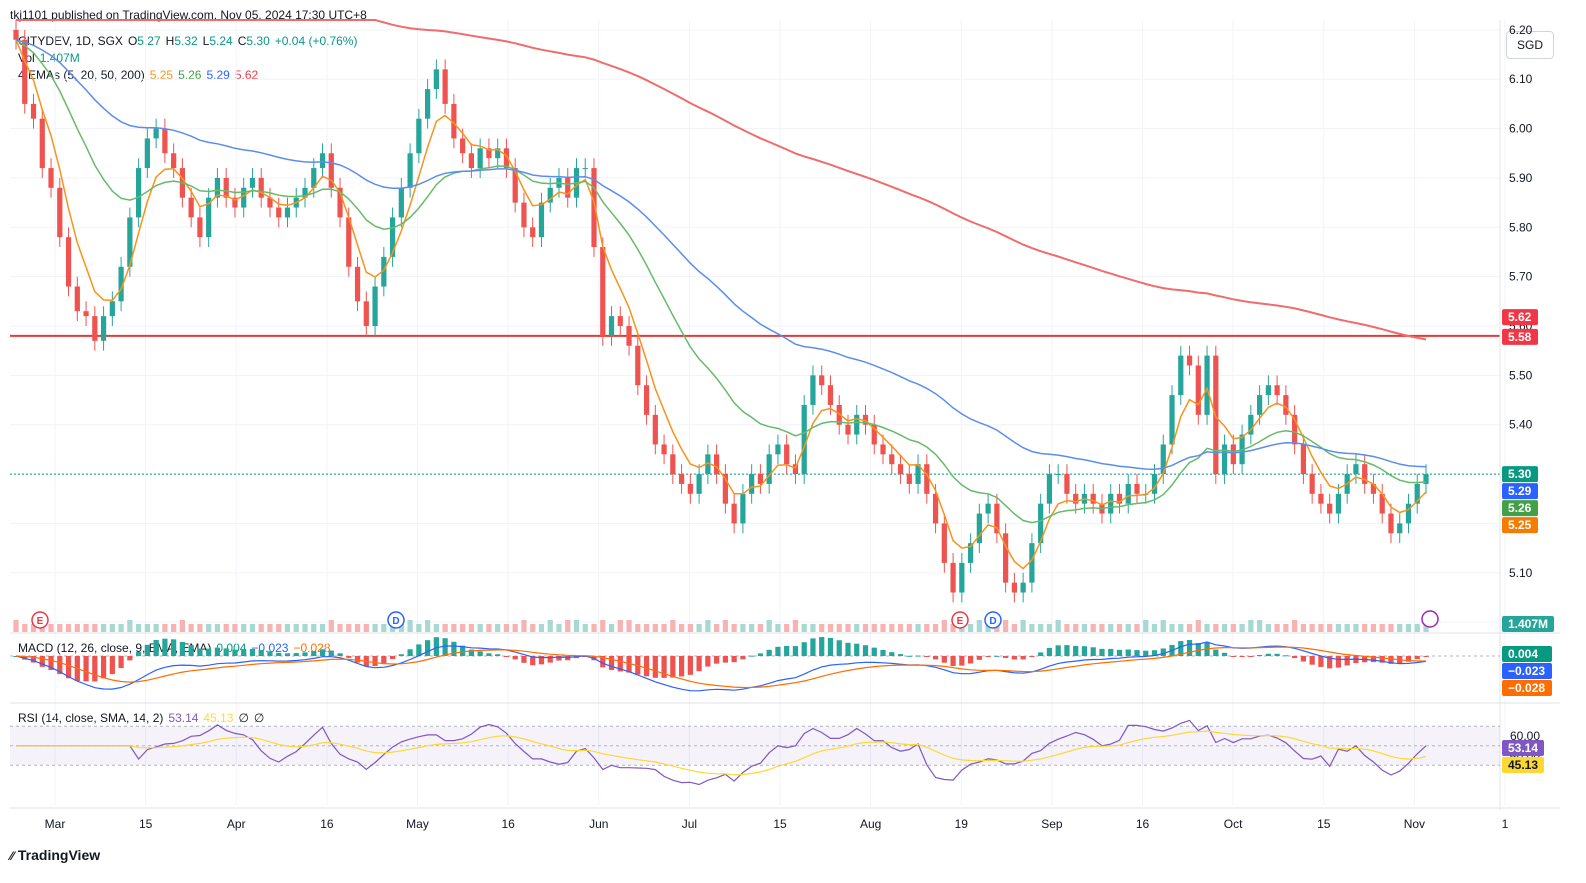 This screenshot has height=883, width=1586. Describe the element at coordinates (721, 667) in the screenshot. I see `signal-line` at that location.